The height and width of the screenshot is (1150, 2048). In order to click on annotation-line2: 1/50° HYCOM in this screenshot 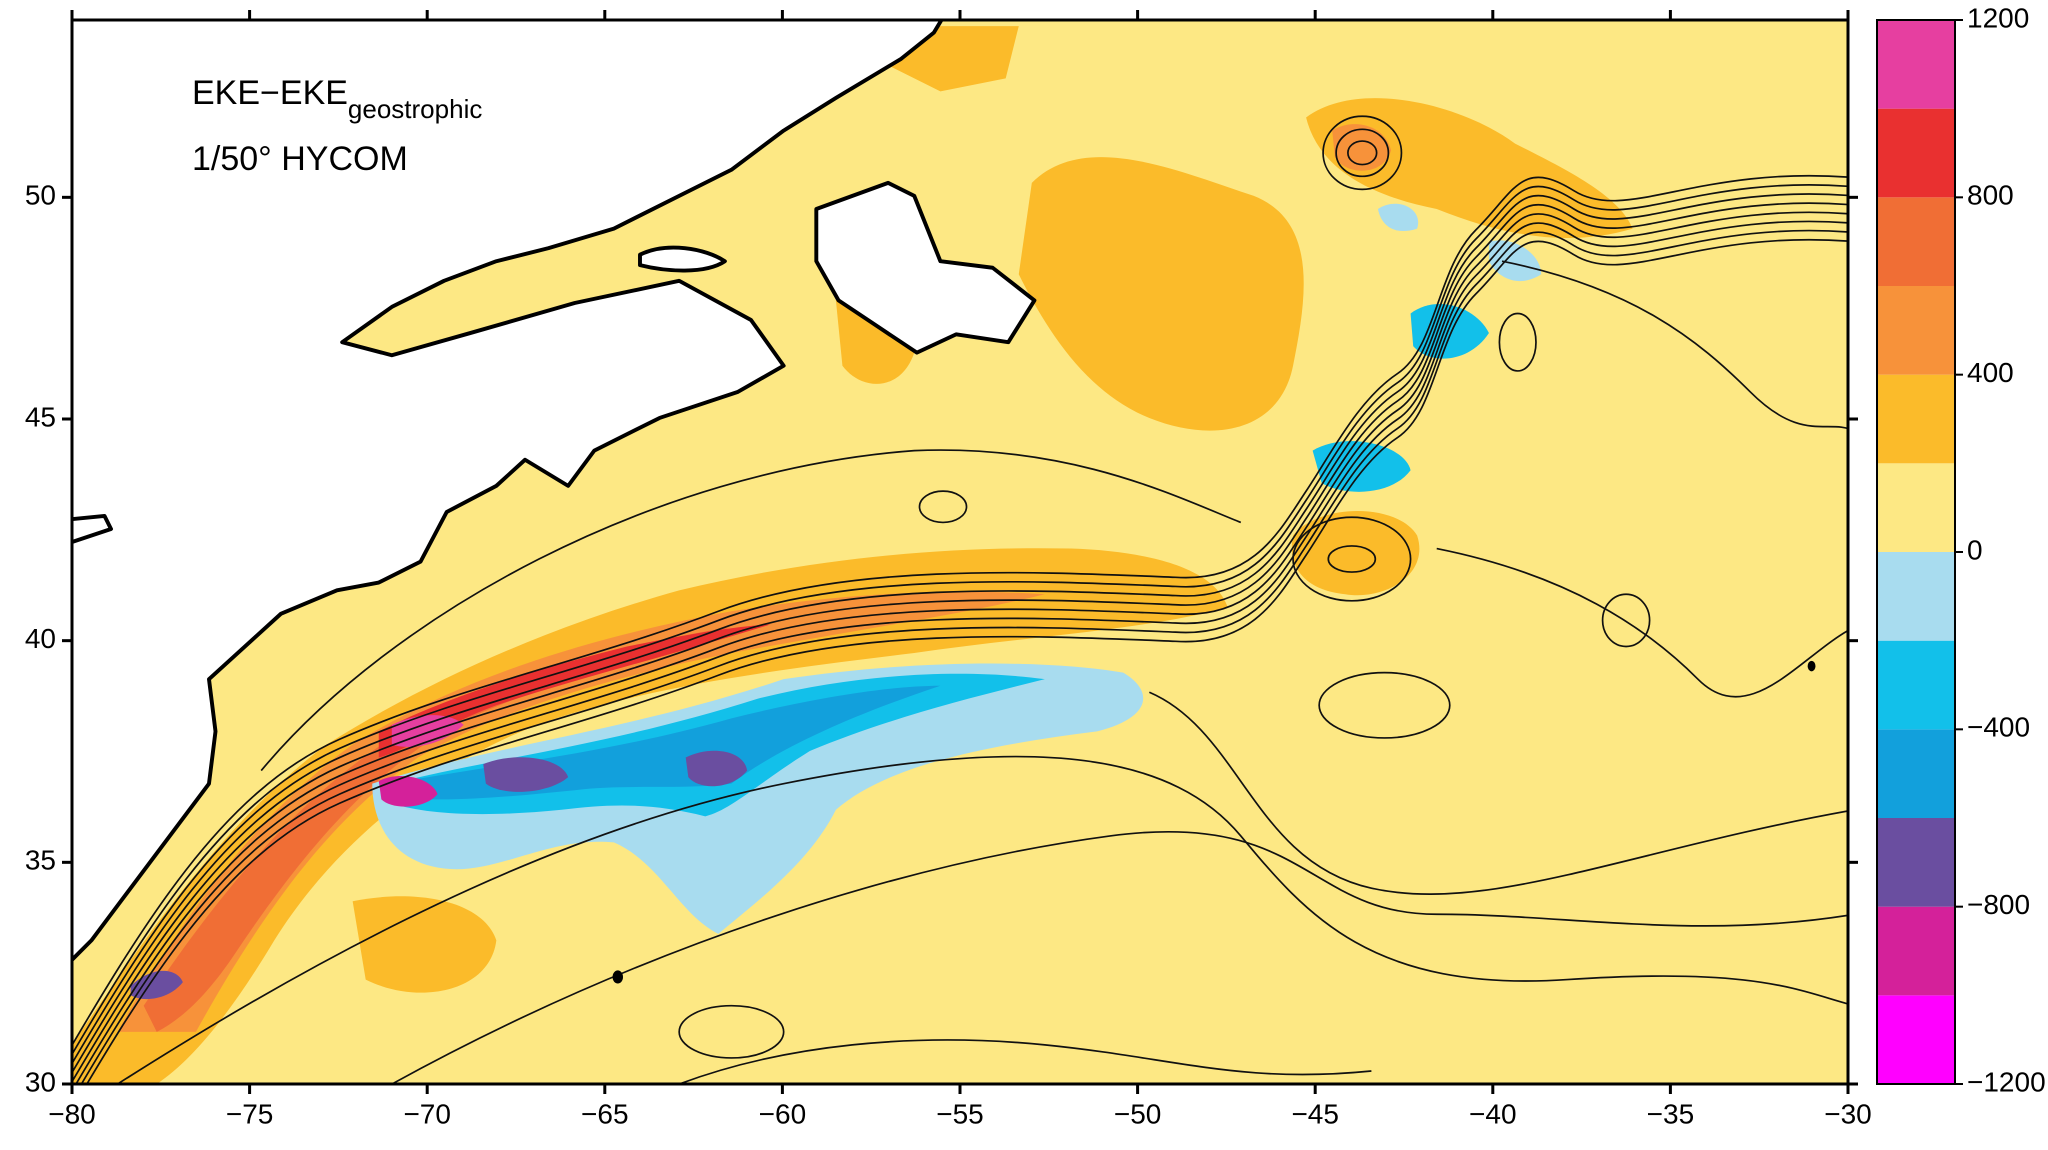, I will do `click(300, 159)`.